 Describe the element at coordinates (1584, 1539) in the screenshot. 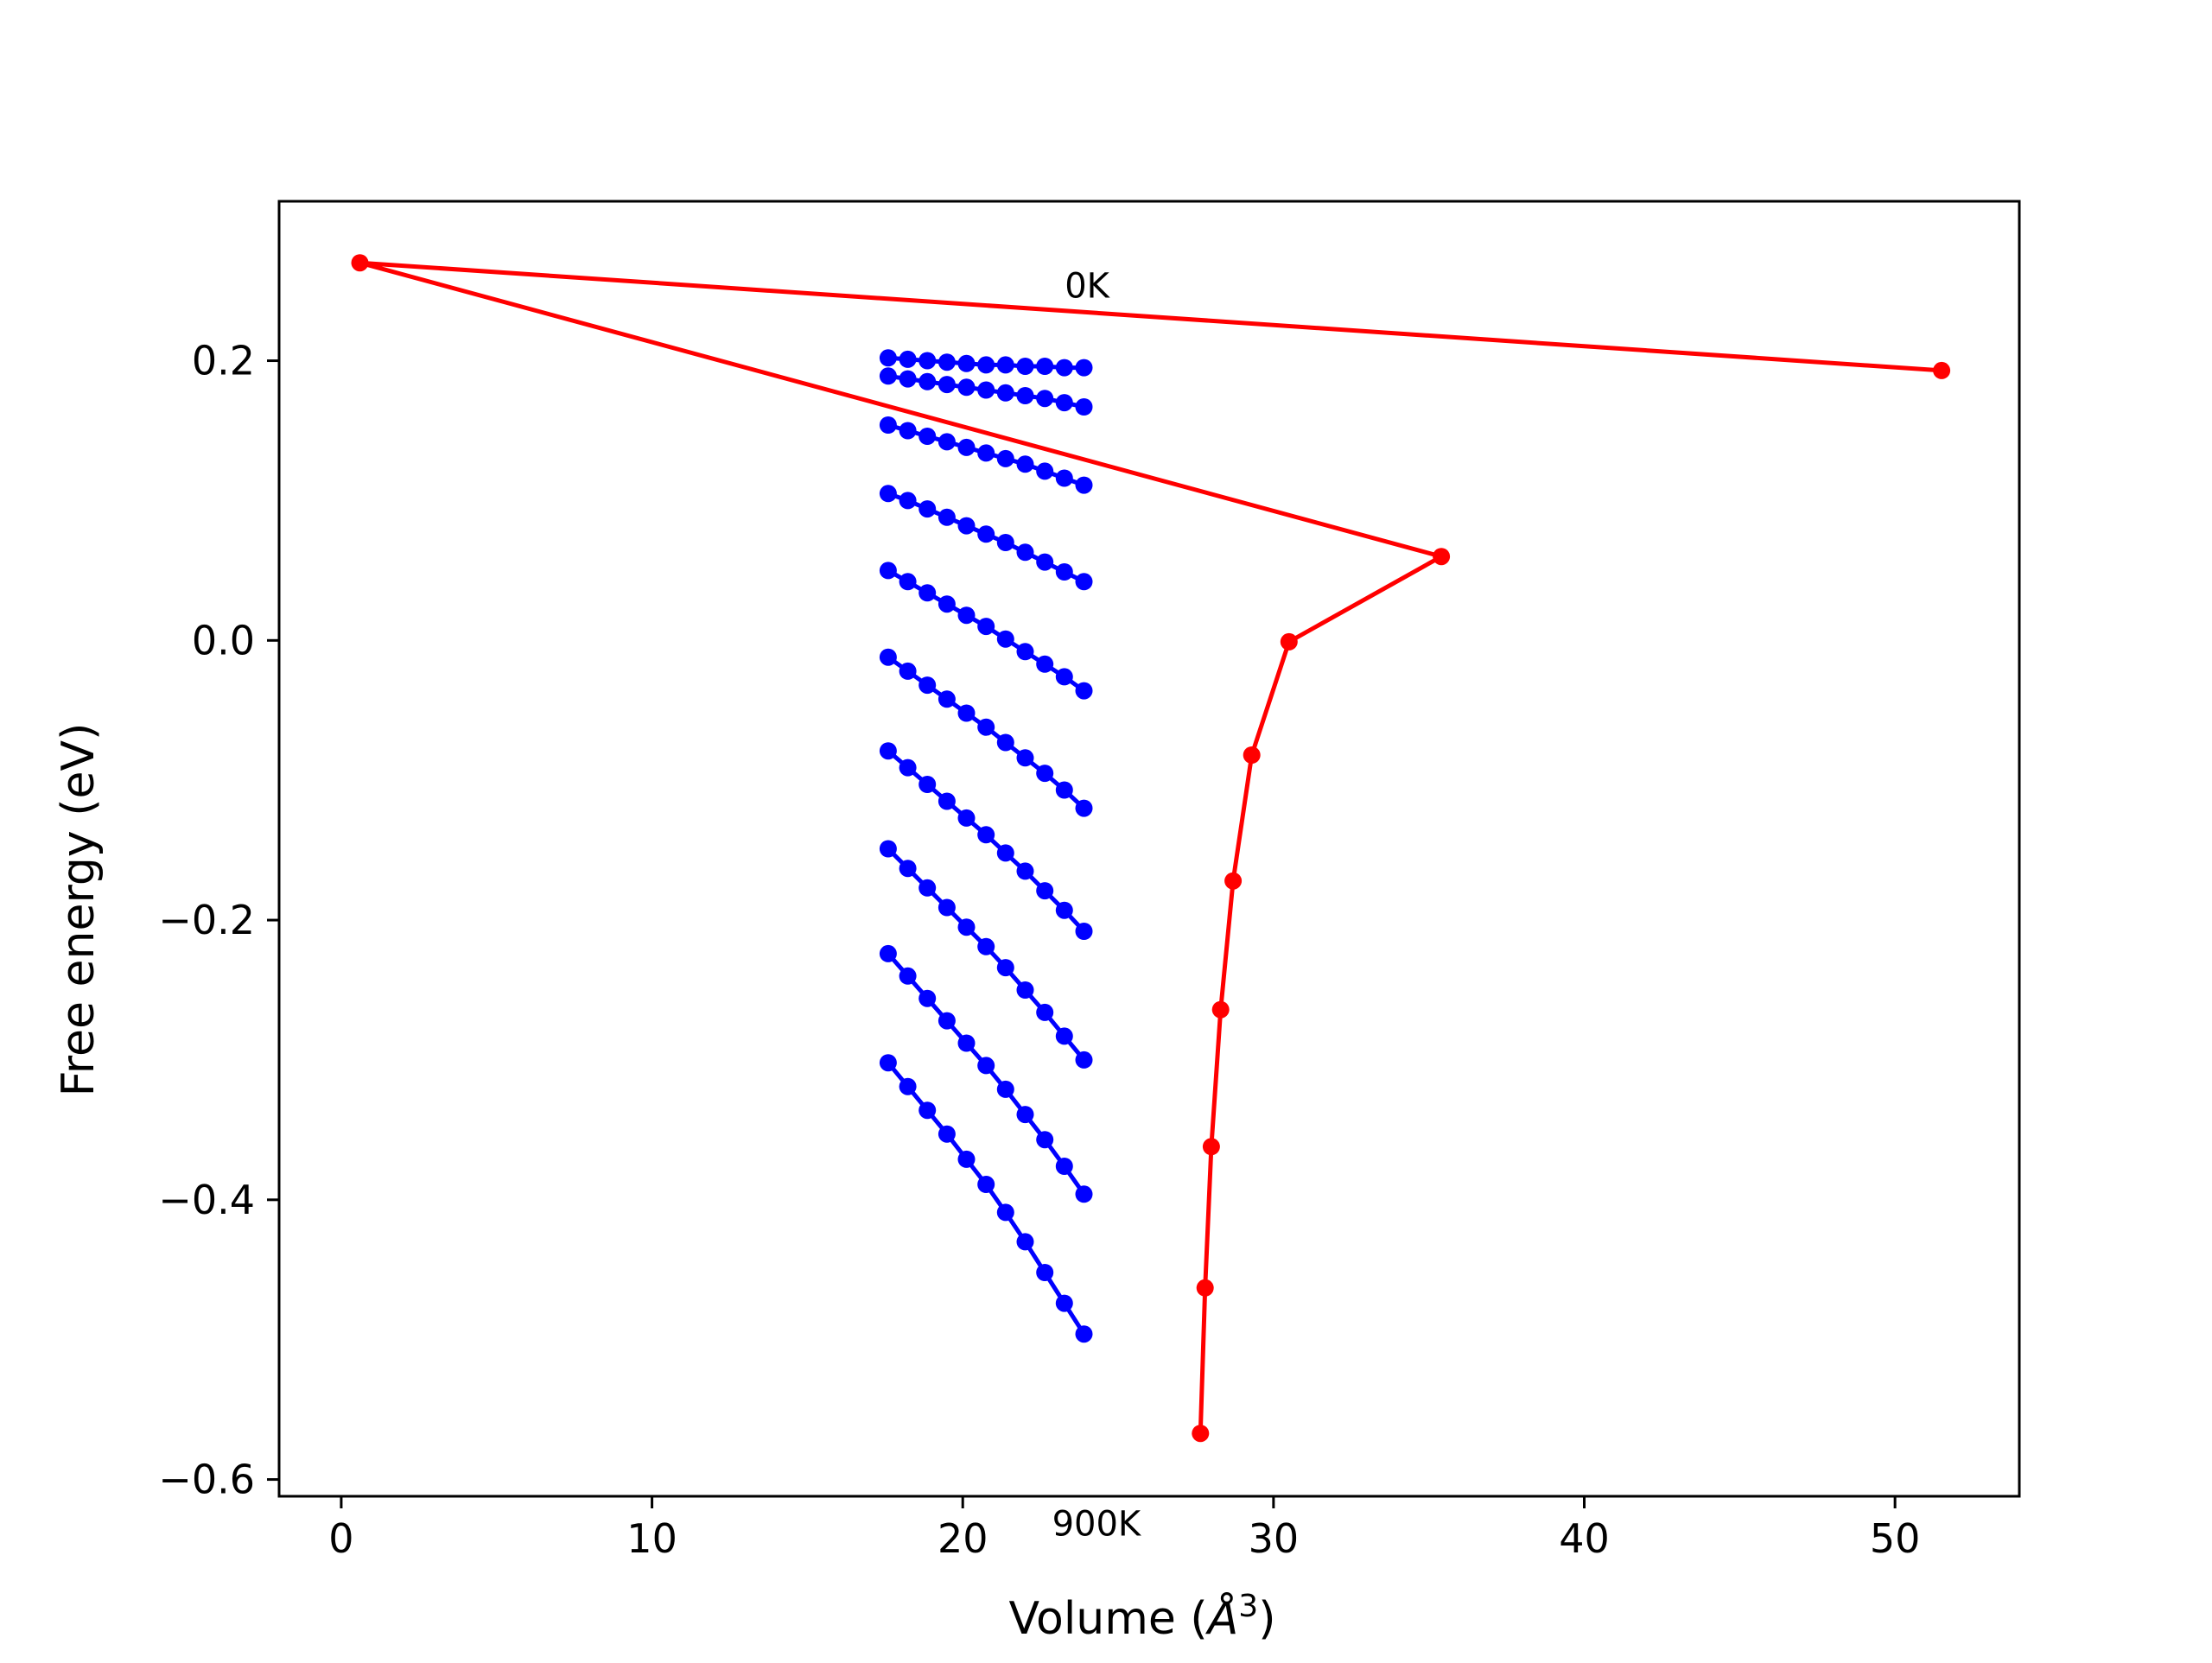

I see `x-tick-label: 40` at that location.